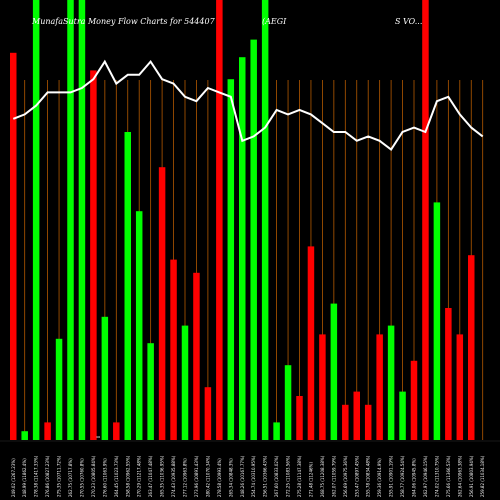 The height and width of the screenshot is (500, 500). Describe the element at coordinates (13, 477) in the screenshot. I see `x-tick-label: 249.02 (1267.23%)` at that location.